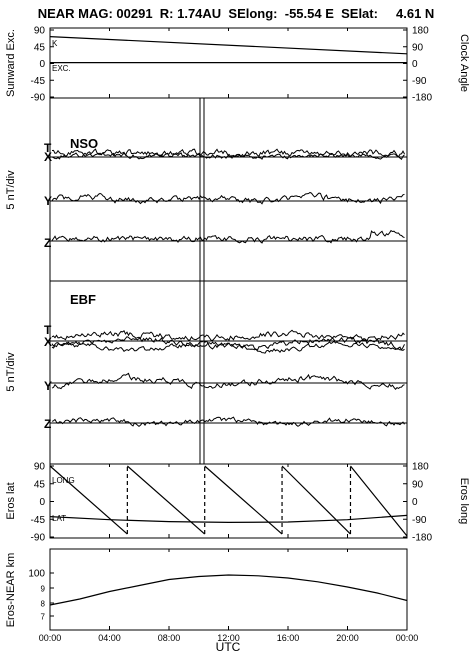 The width and height of the screenshot is (473, 656). Describe the element at coordinates (36, 574) in the screenshot. I see `range-left-tick: 100` at that location.